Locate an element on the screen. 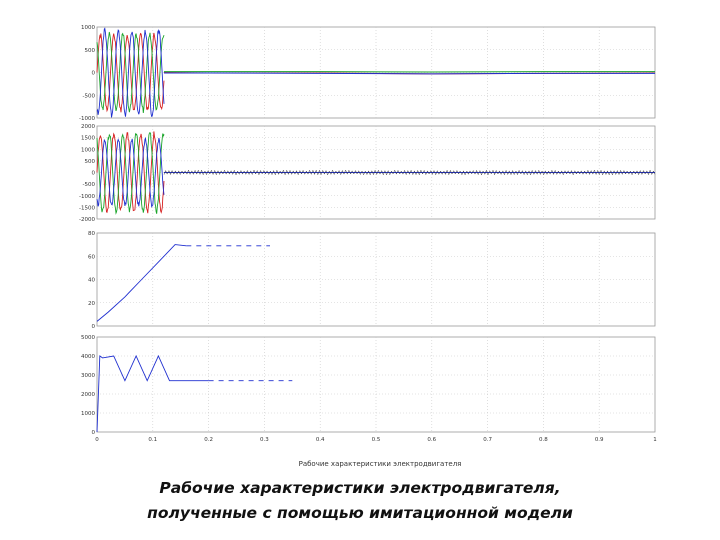 Image resolution: width=720 pixels, height=540 pixels. figure-subcaption: Рабочие характеристики электродвигателя is located at coordinates (380, 464).